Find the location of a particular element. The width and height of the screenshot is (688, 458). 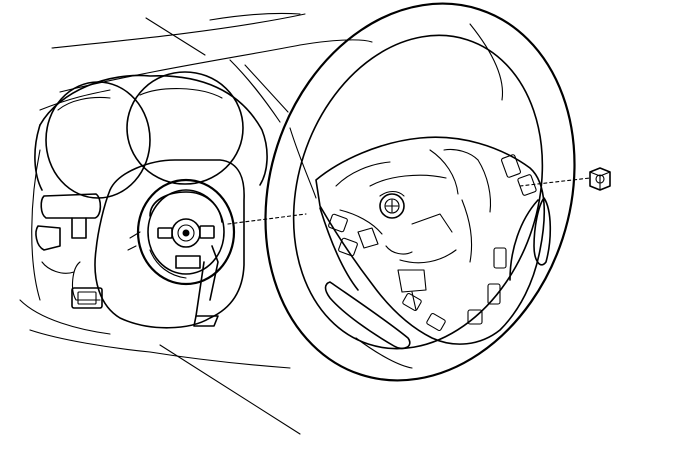

right-spoke-grip is located at coordinates (542, 231).